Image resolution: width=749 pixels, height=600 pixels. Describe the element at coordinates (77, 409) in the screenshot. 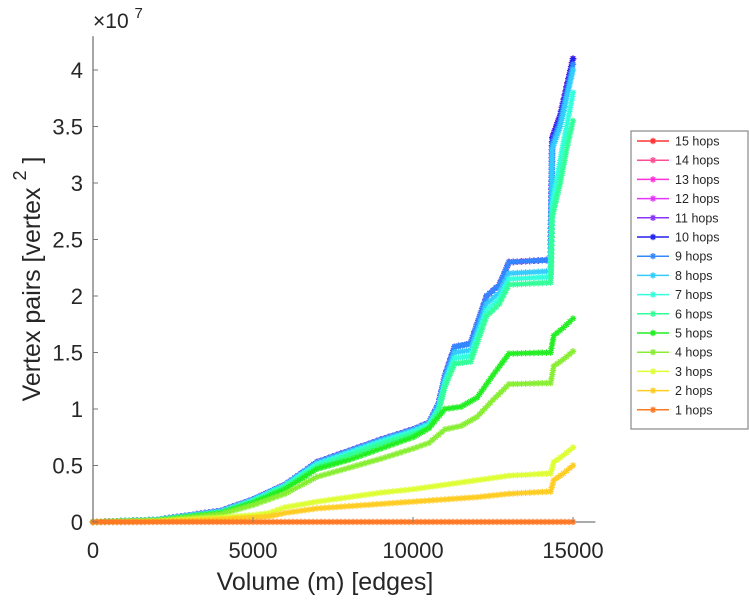

I see `y-tick-label: 1` at that location.